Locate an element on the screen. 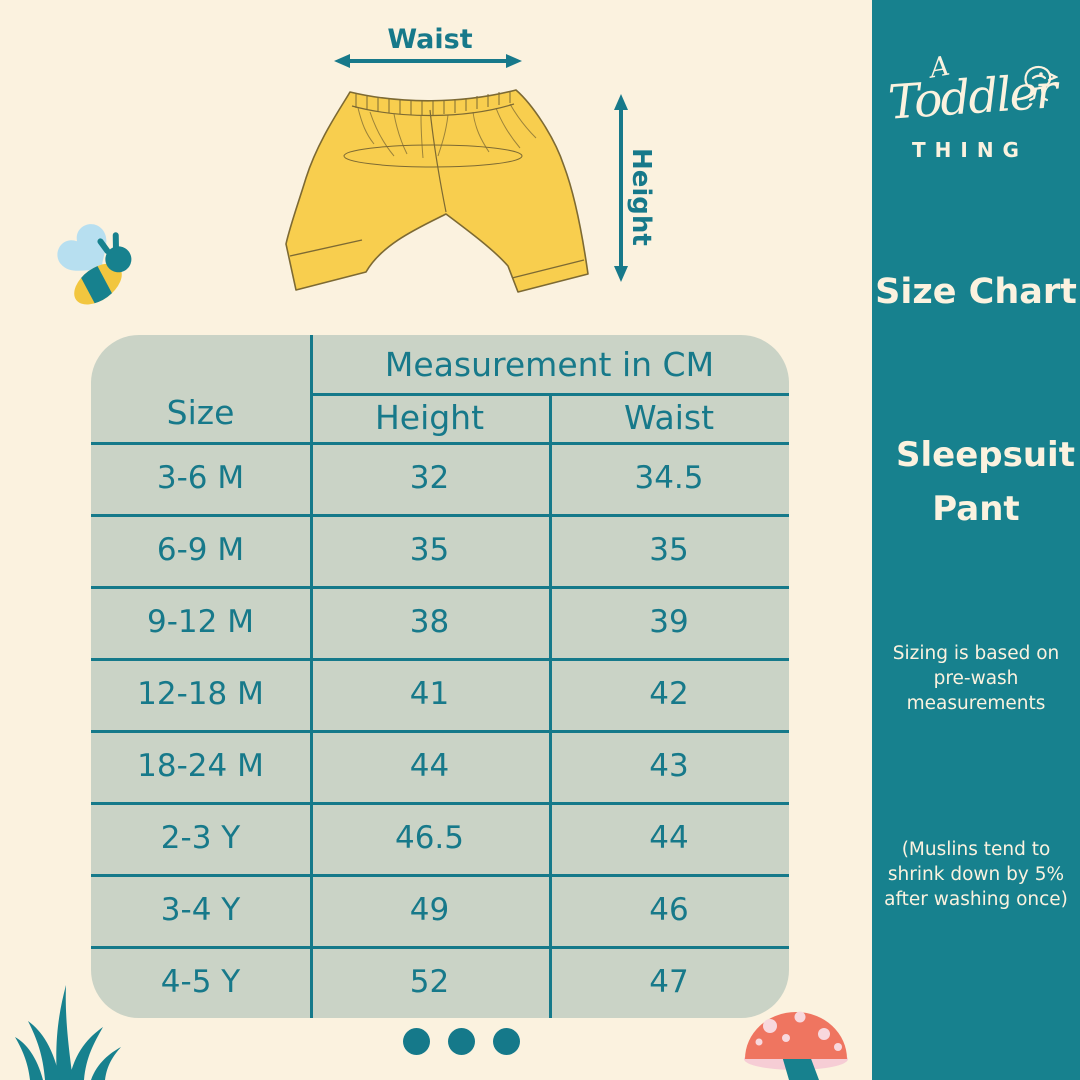 The height and width of the screenshot is (1080, 1080). row-height-value: 38 is located at coordinates (429, 622).